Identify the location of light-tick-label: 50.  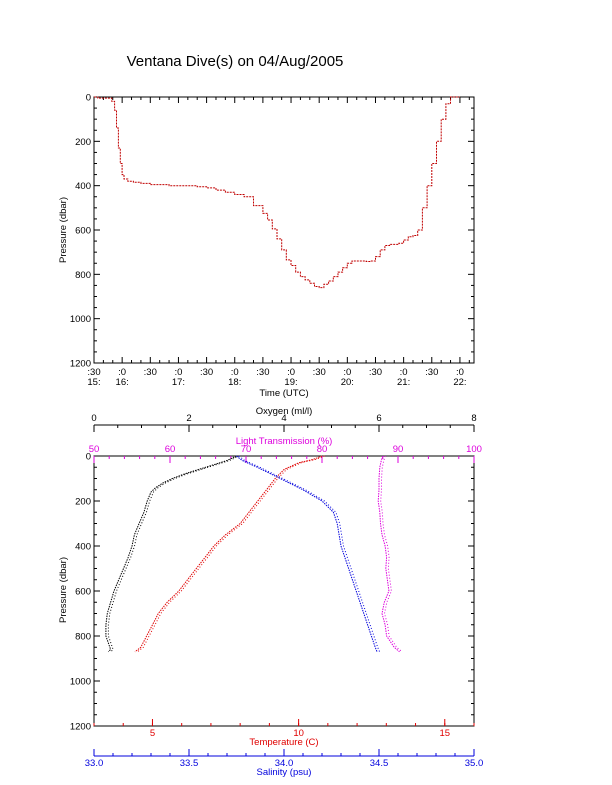
(94, 449).